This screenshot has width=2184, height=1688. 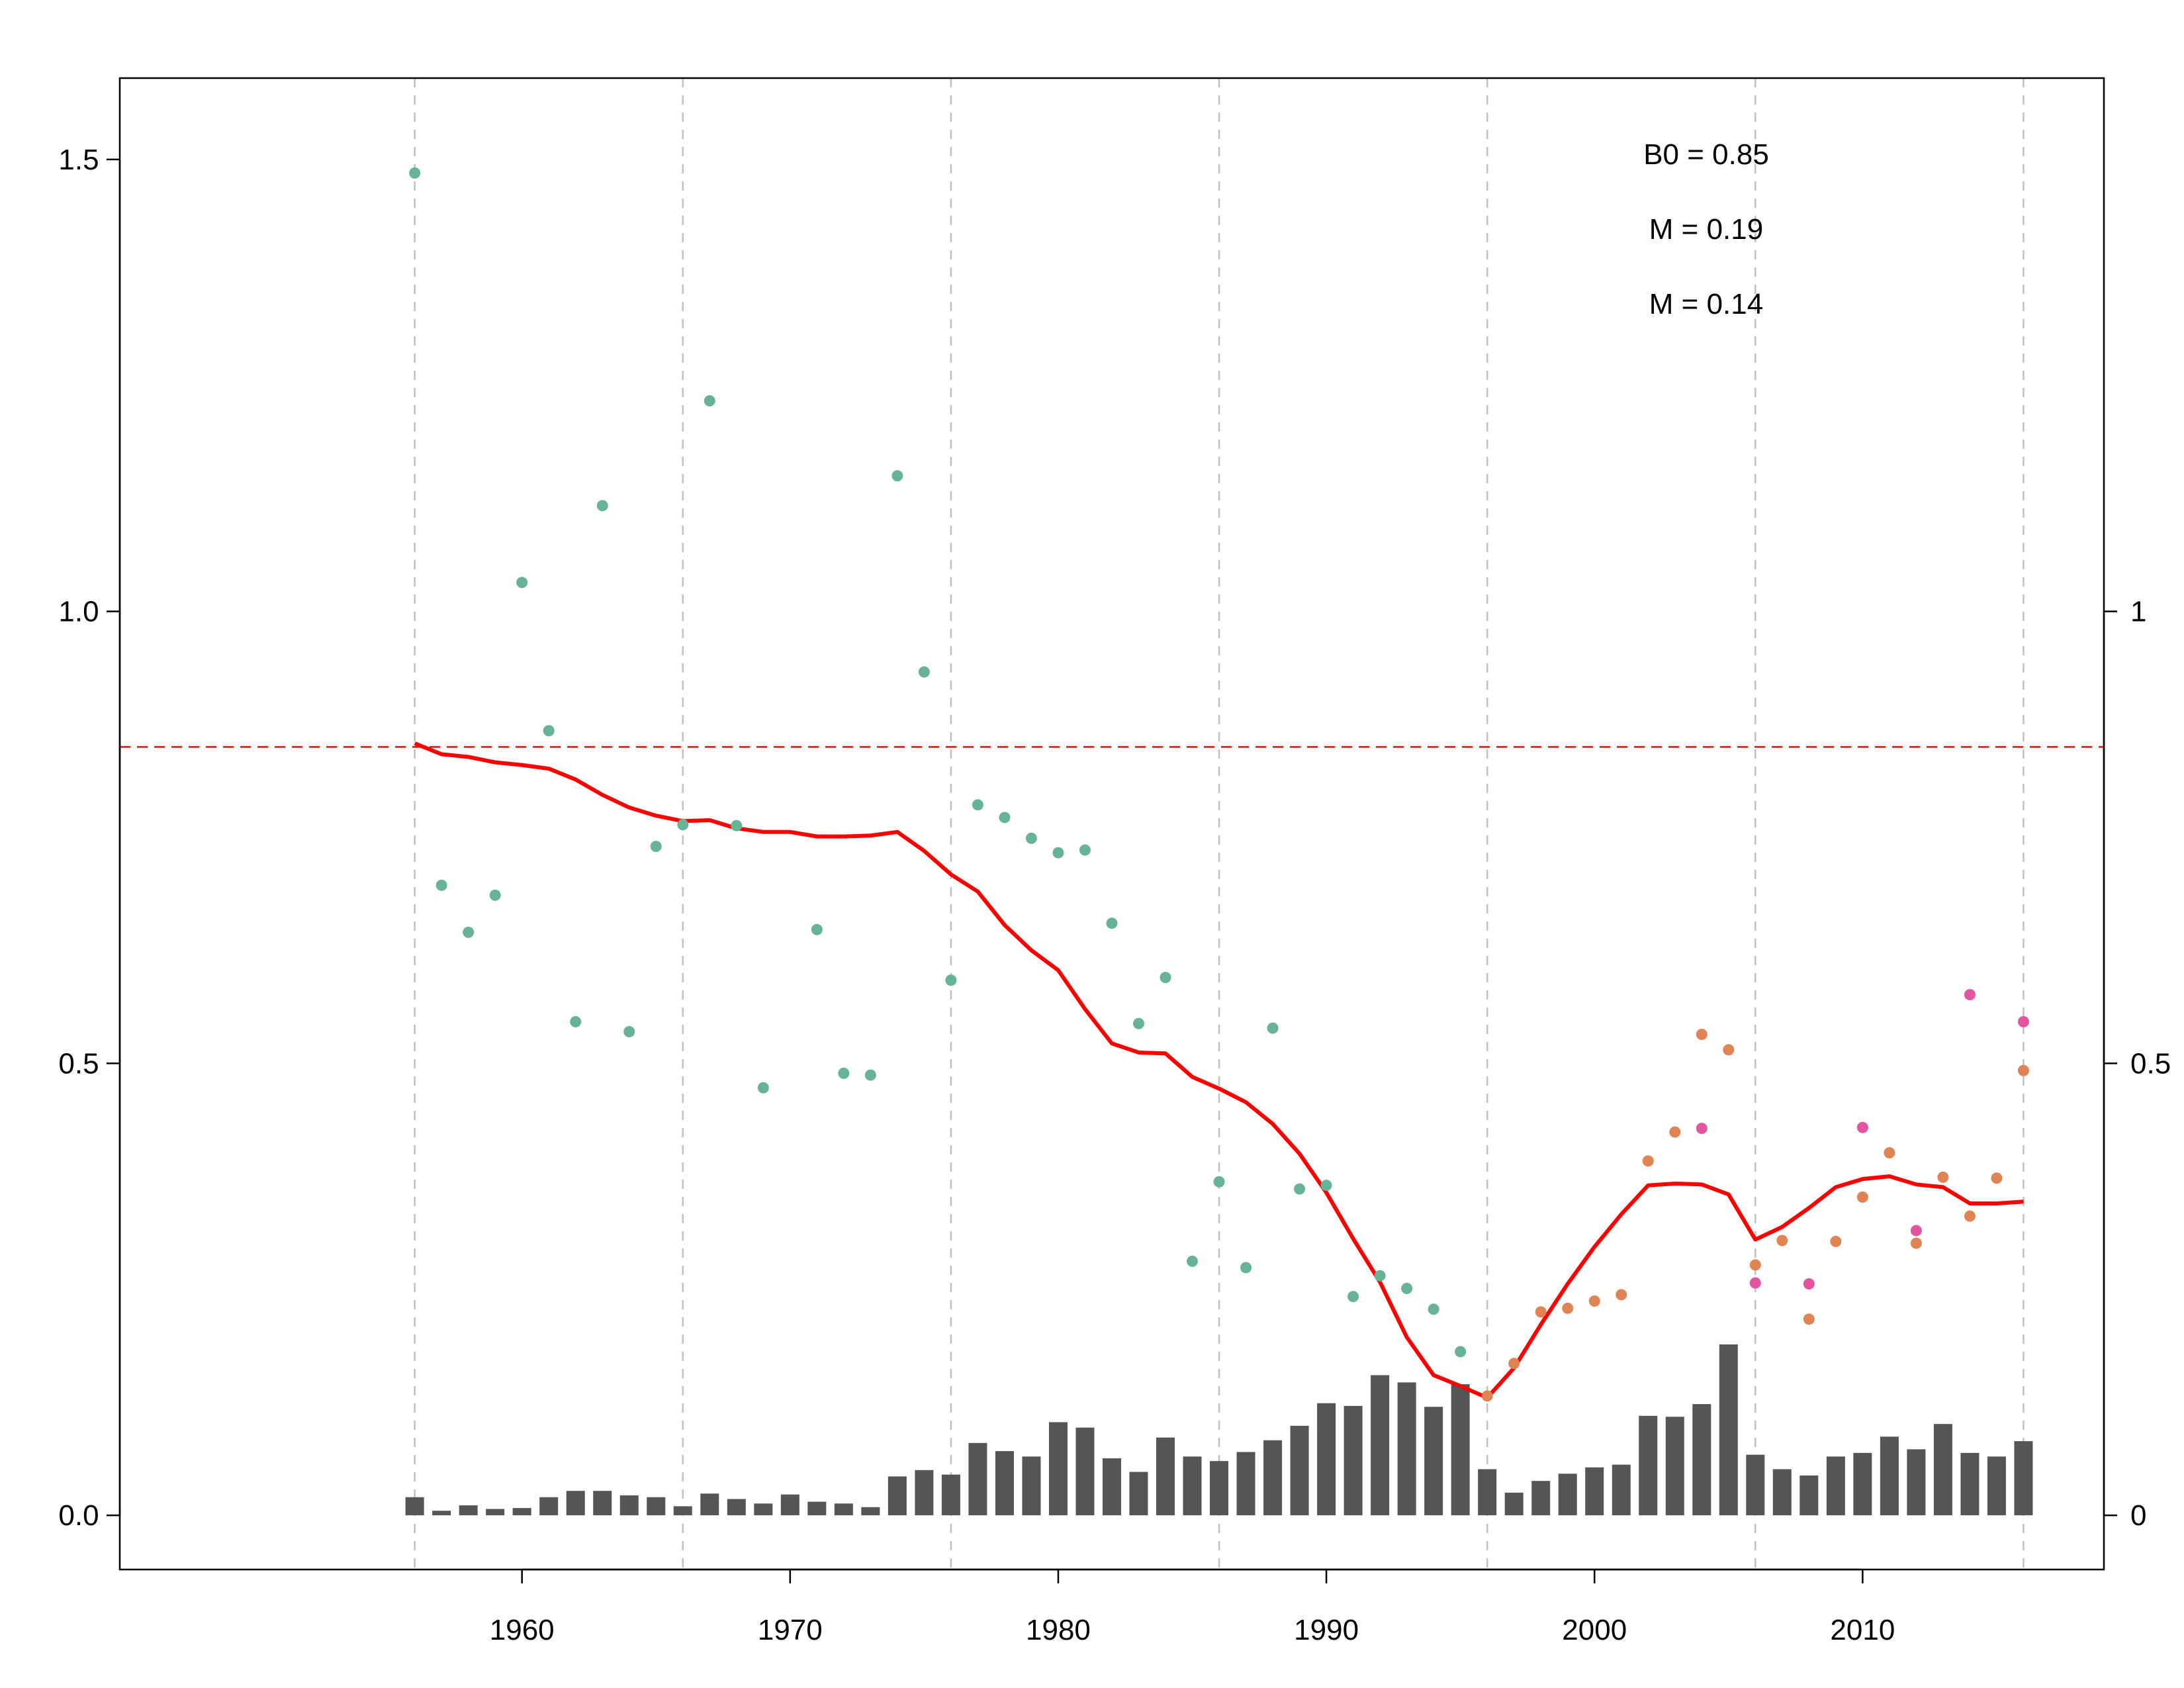 I want to click on point-green-1982, so click(x=1112, y=923).